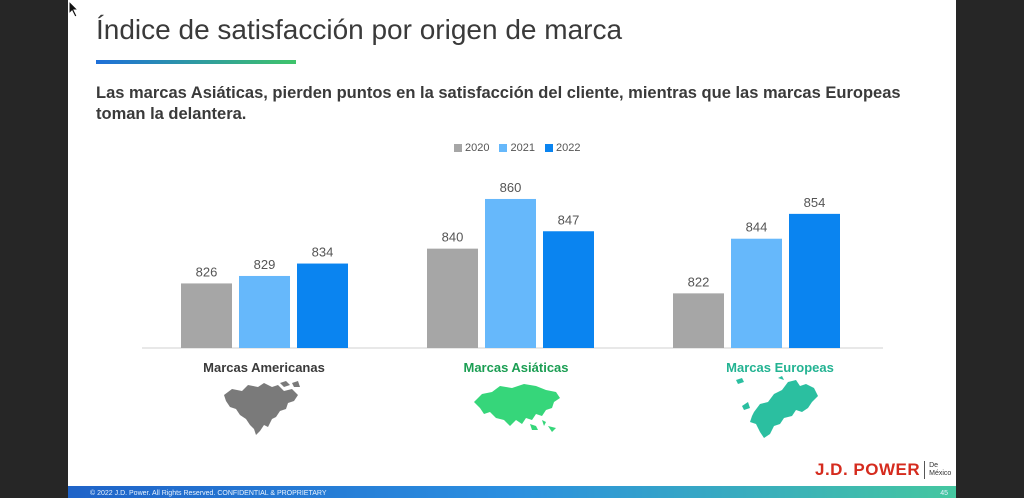  What do you see at coordinates (510, 273) in the screenshot?
I see `bar-2021-cat1` at bounding box center [510, 273].